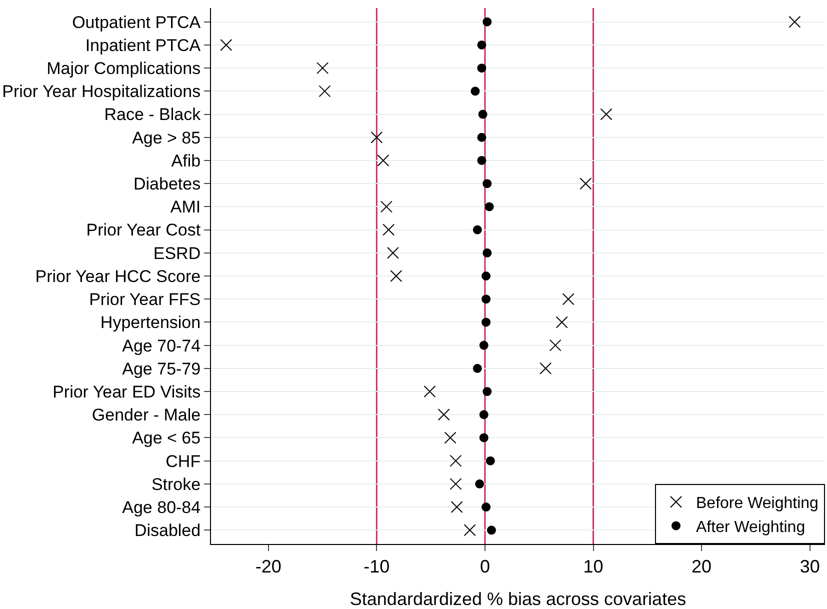 This screenshot has width=827, height=609. What do you see at coordinates (518, 599) in the screenshot?
I see `x-axis-title: Standardardized % bias across covariates` at bounding box center [518, 599].